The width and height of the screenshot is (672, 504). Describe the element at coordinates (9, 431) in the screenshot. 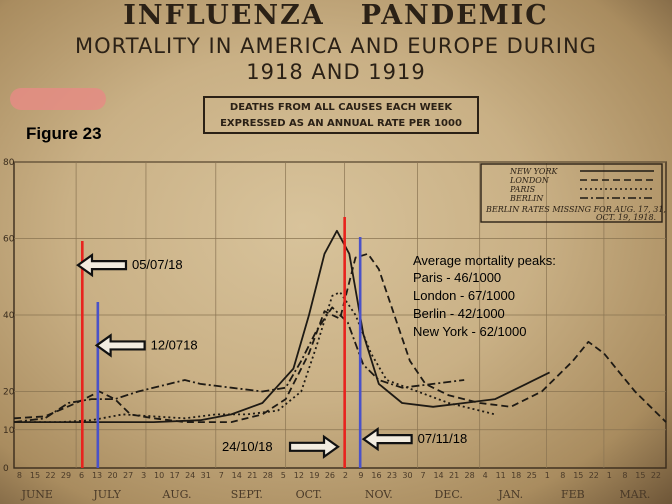

I see `y-tick-label: 10` at that location.